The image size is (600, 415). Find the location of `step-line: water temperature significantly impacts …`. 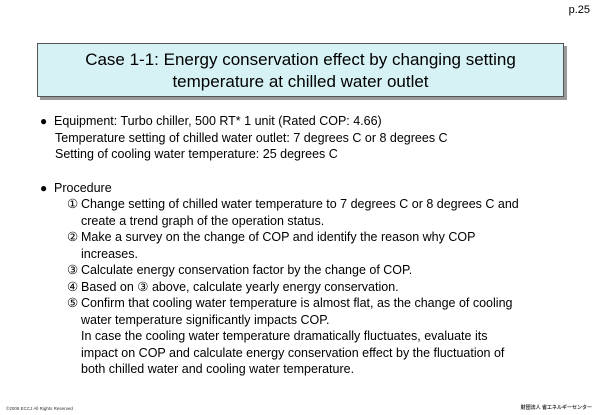

step-line: water temperature significantly impacts … is located at coordinates (205, 319).